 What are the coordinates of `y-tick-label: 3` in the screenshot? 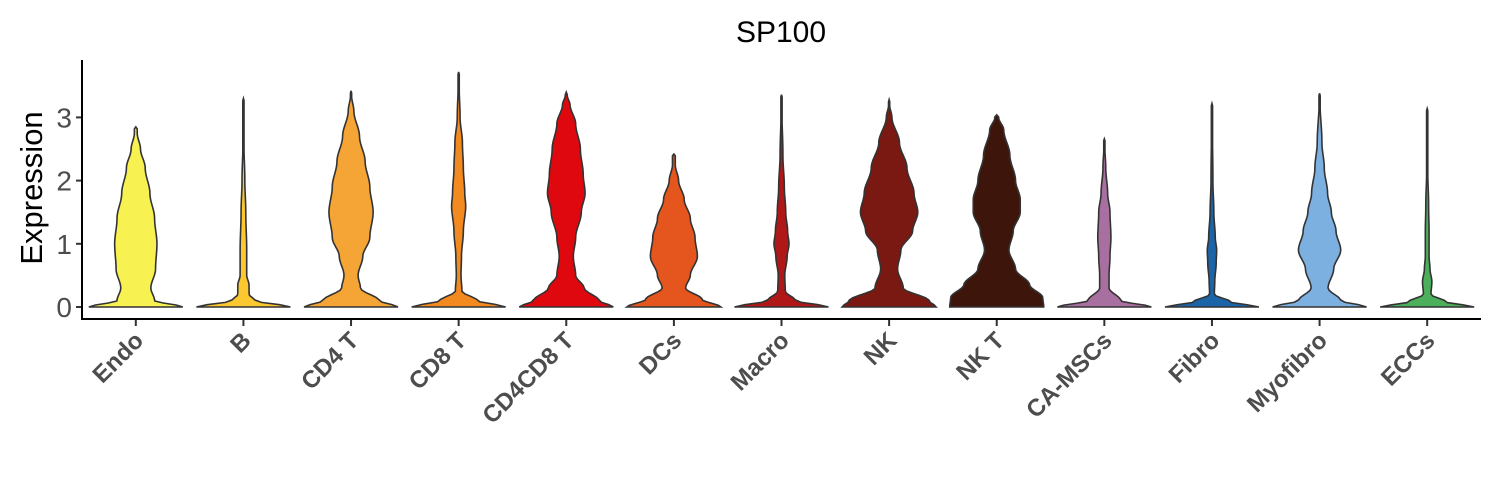 It's located at (64, 117).